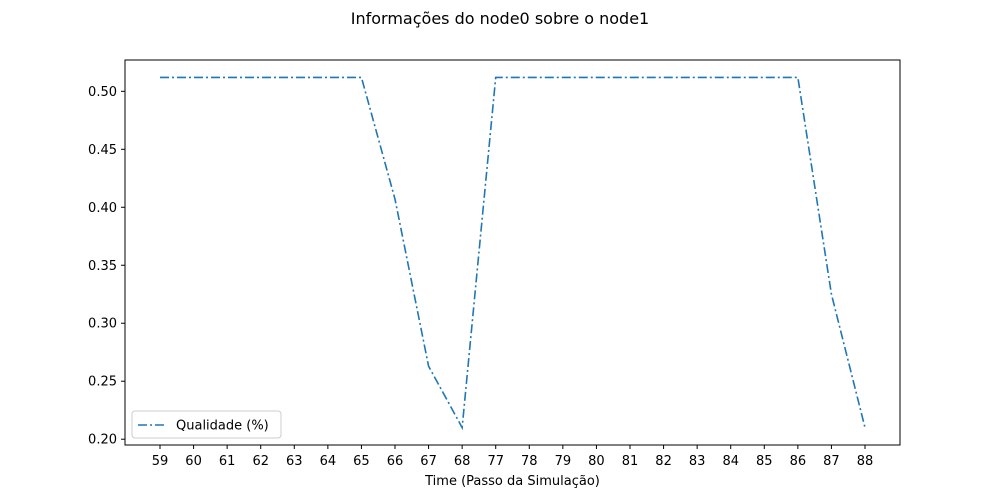 The image size is (1000, 500). Describe the element at coordinates (512, 481) in the screenshot. I see `x-axis-label: Time (Passo da Simulação)` at that location.